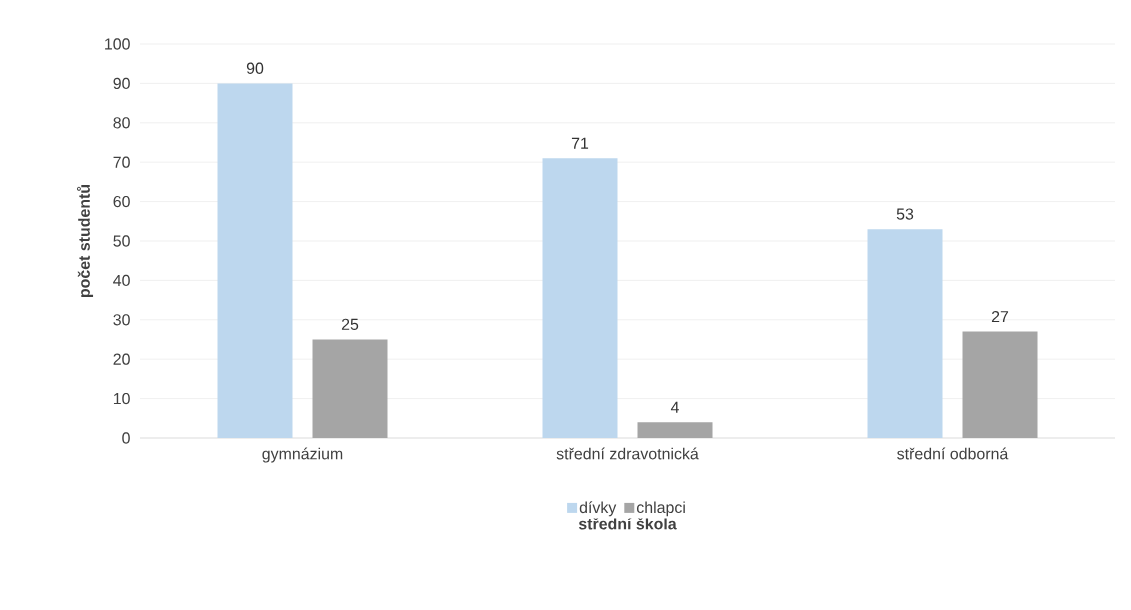  Describe the element at coordinates (255, 68) in the screenshot. I see `data-label: 90` at that location.